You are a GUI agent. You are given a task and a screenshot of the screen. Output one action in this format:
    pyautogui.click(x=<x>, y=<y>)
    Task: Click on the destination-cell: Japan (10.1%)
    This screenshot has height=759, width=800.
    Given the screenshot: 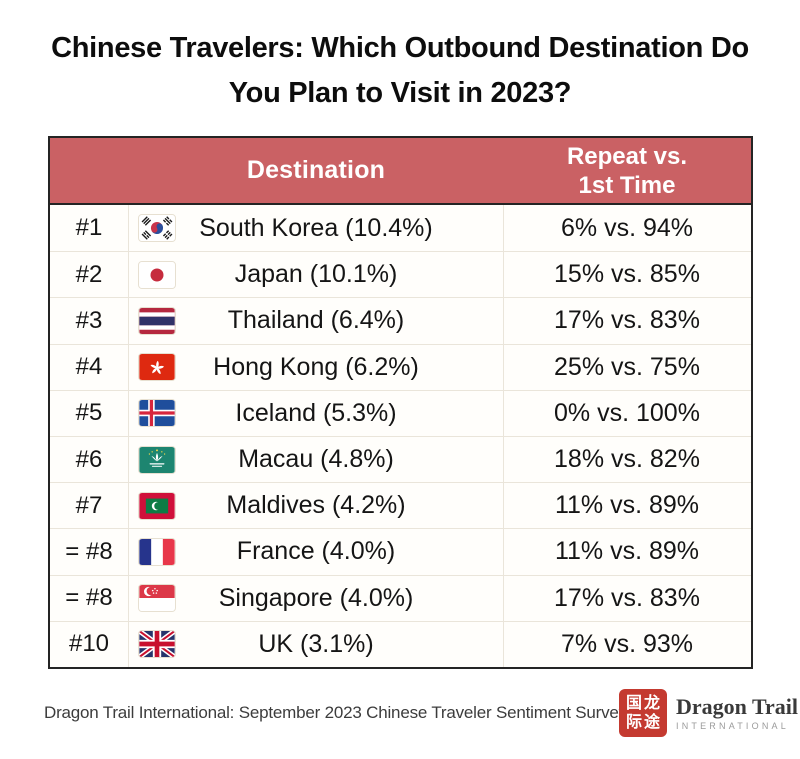 What is the action you would take?
    pyautogui.click(x=316, y=275)
    